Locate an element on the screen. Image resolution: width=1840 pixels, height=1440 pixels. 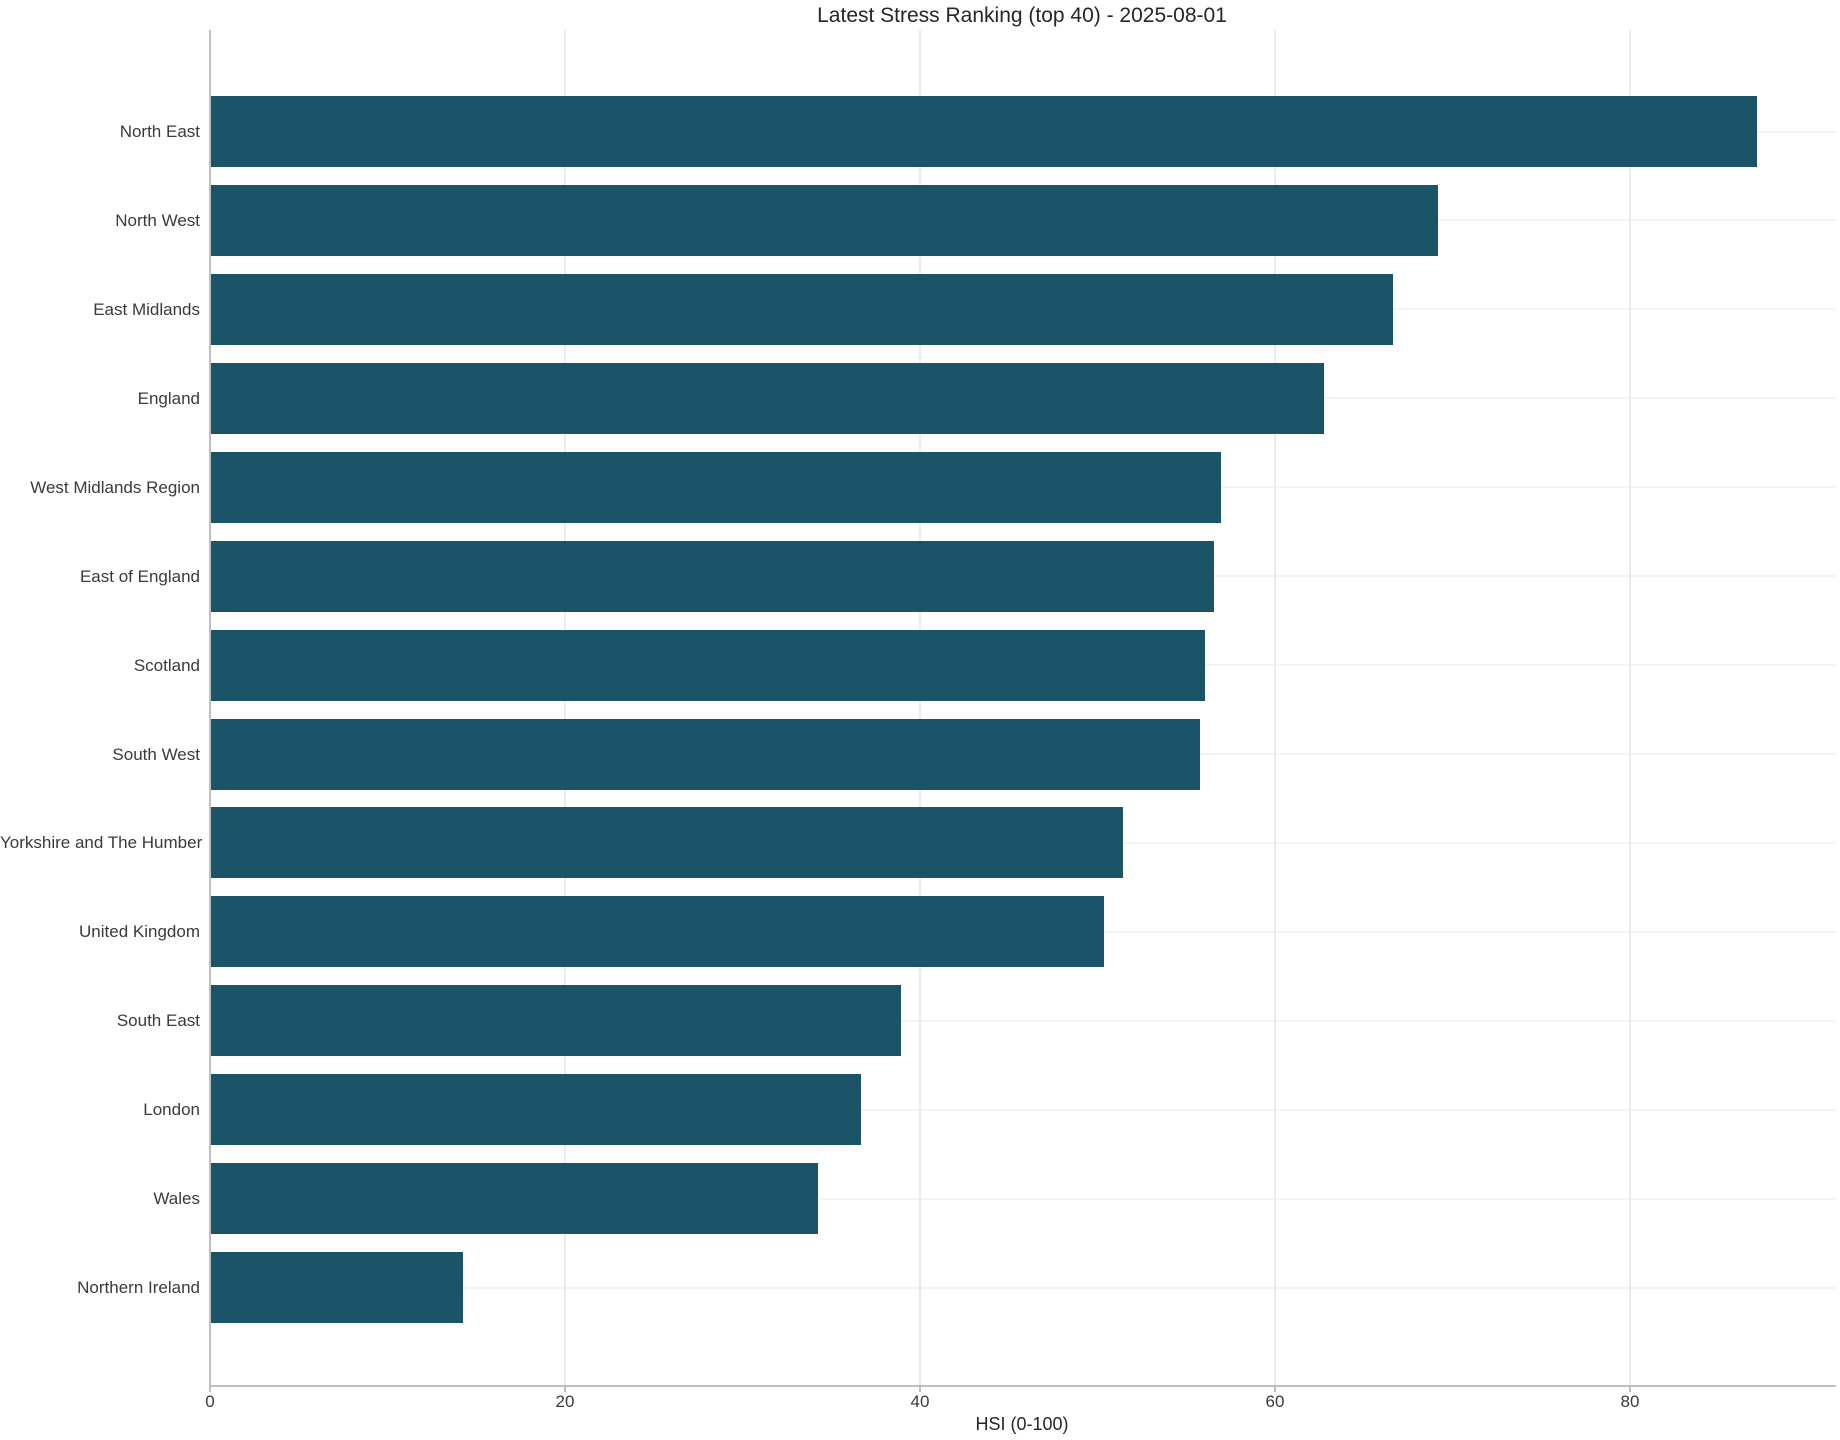
y-tick-label: United Kingdom is located at coordinates (139, 932).